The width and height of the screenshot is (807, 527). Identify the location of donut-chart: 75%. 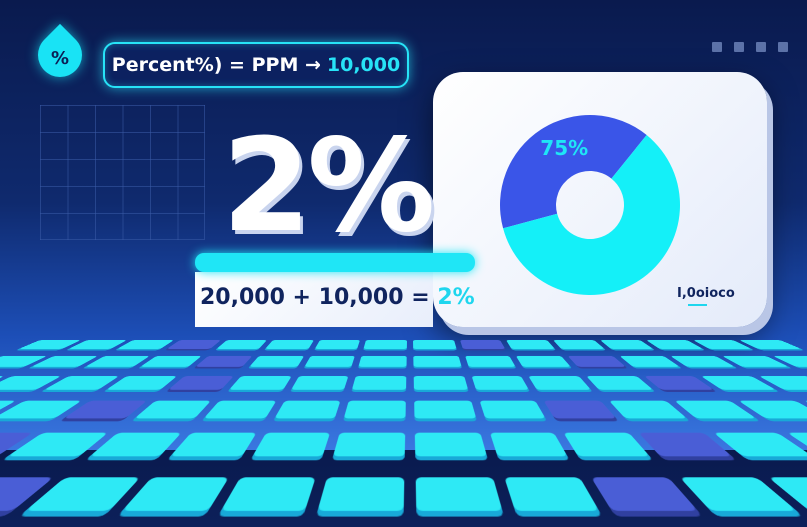
(590, 205).